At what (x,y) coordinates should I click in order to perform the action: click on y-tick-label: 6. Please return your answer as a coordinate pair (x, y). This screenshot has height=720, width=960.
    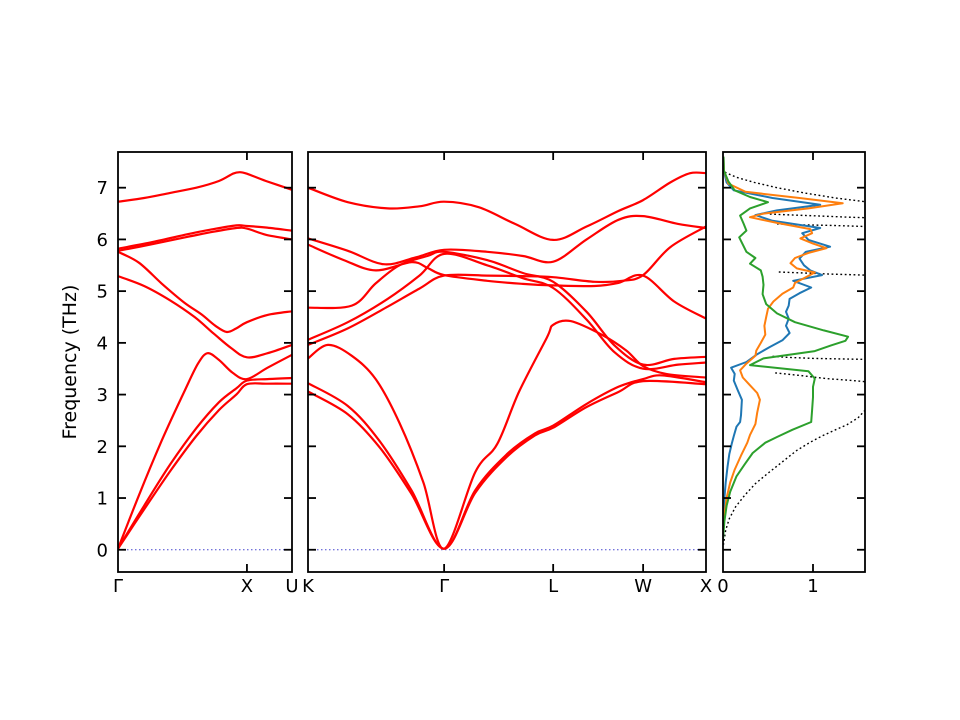
    Looking at the image, I should click on (102, 240).